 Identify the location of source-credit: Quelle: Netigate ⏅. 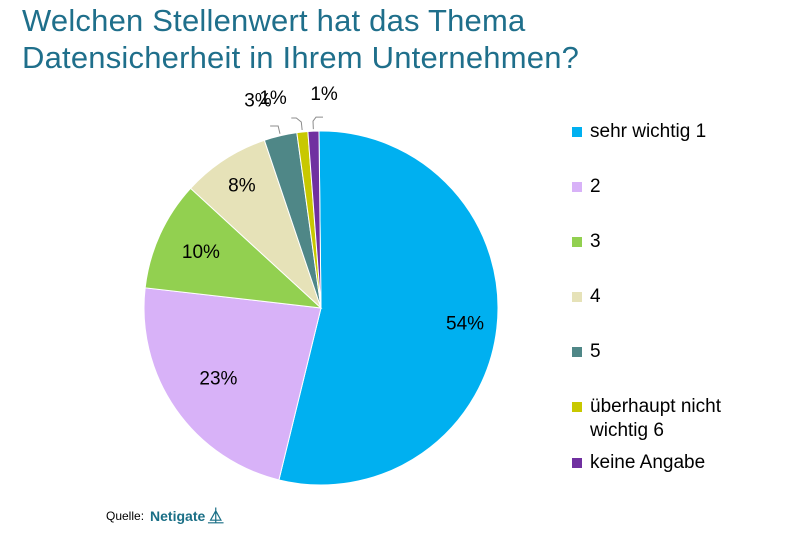
(164, 515).